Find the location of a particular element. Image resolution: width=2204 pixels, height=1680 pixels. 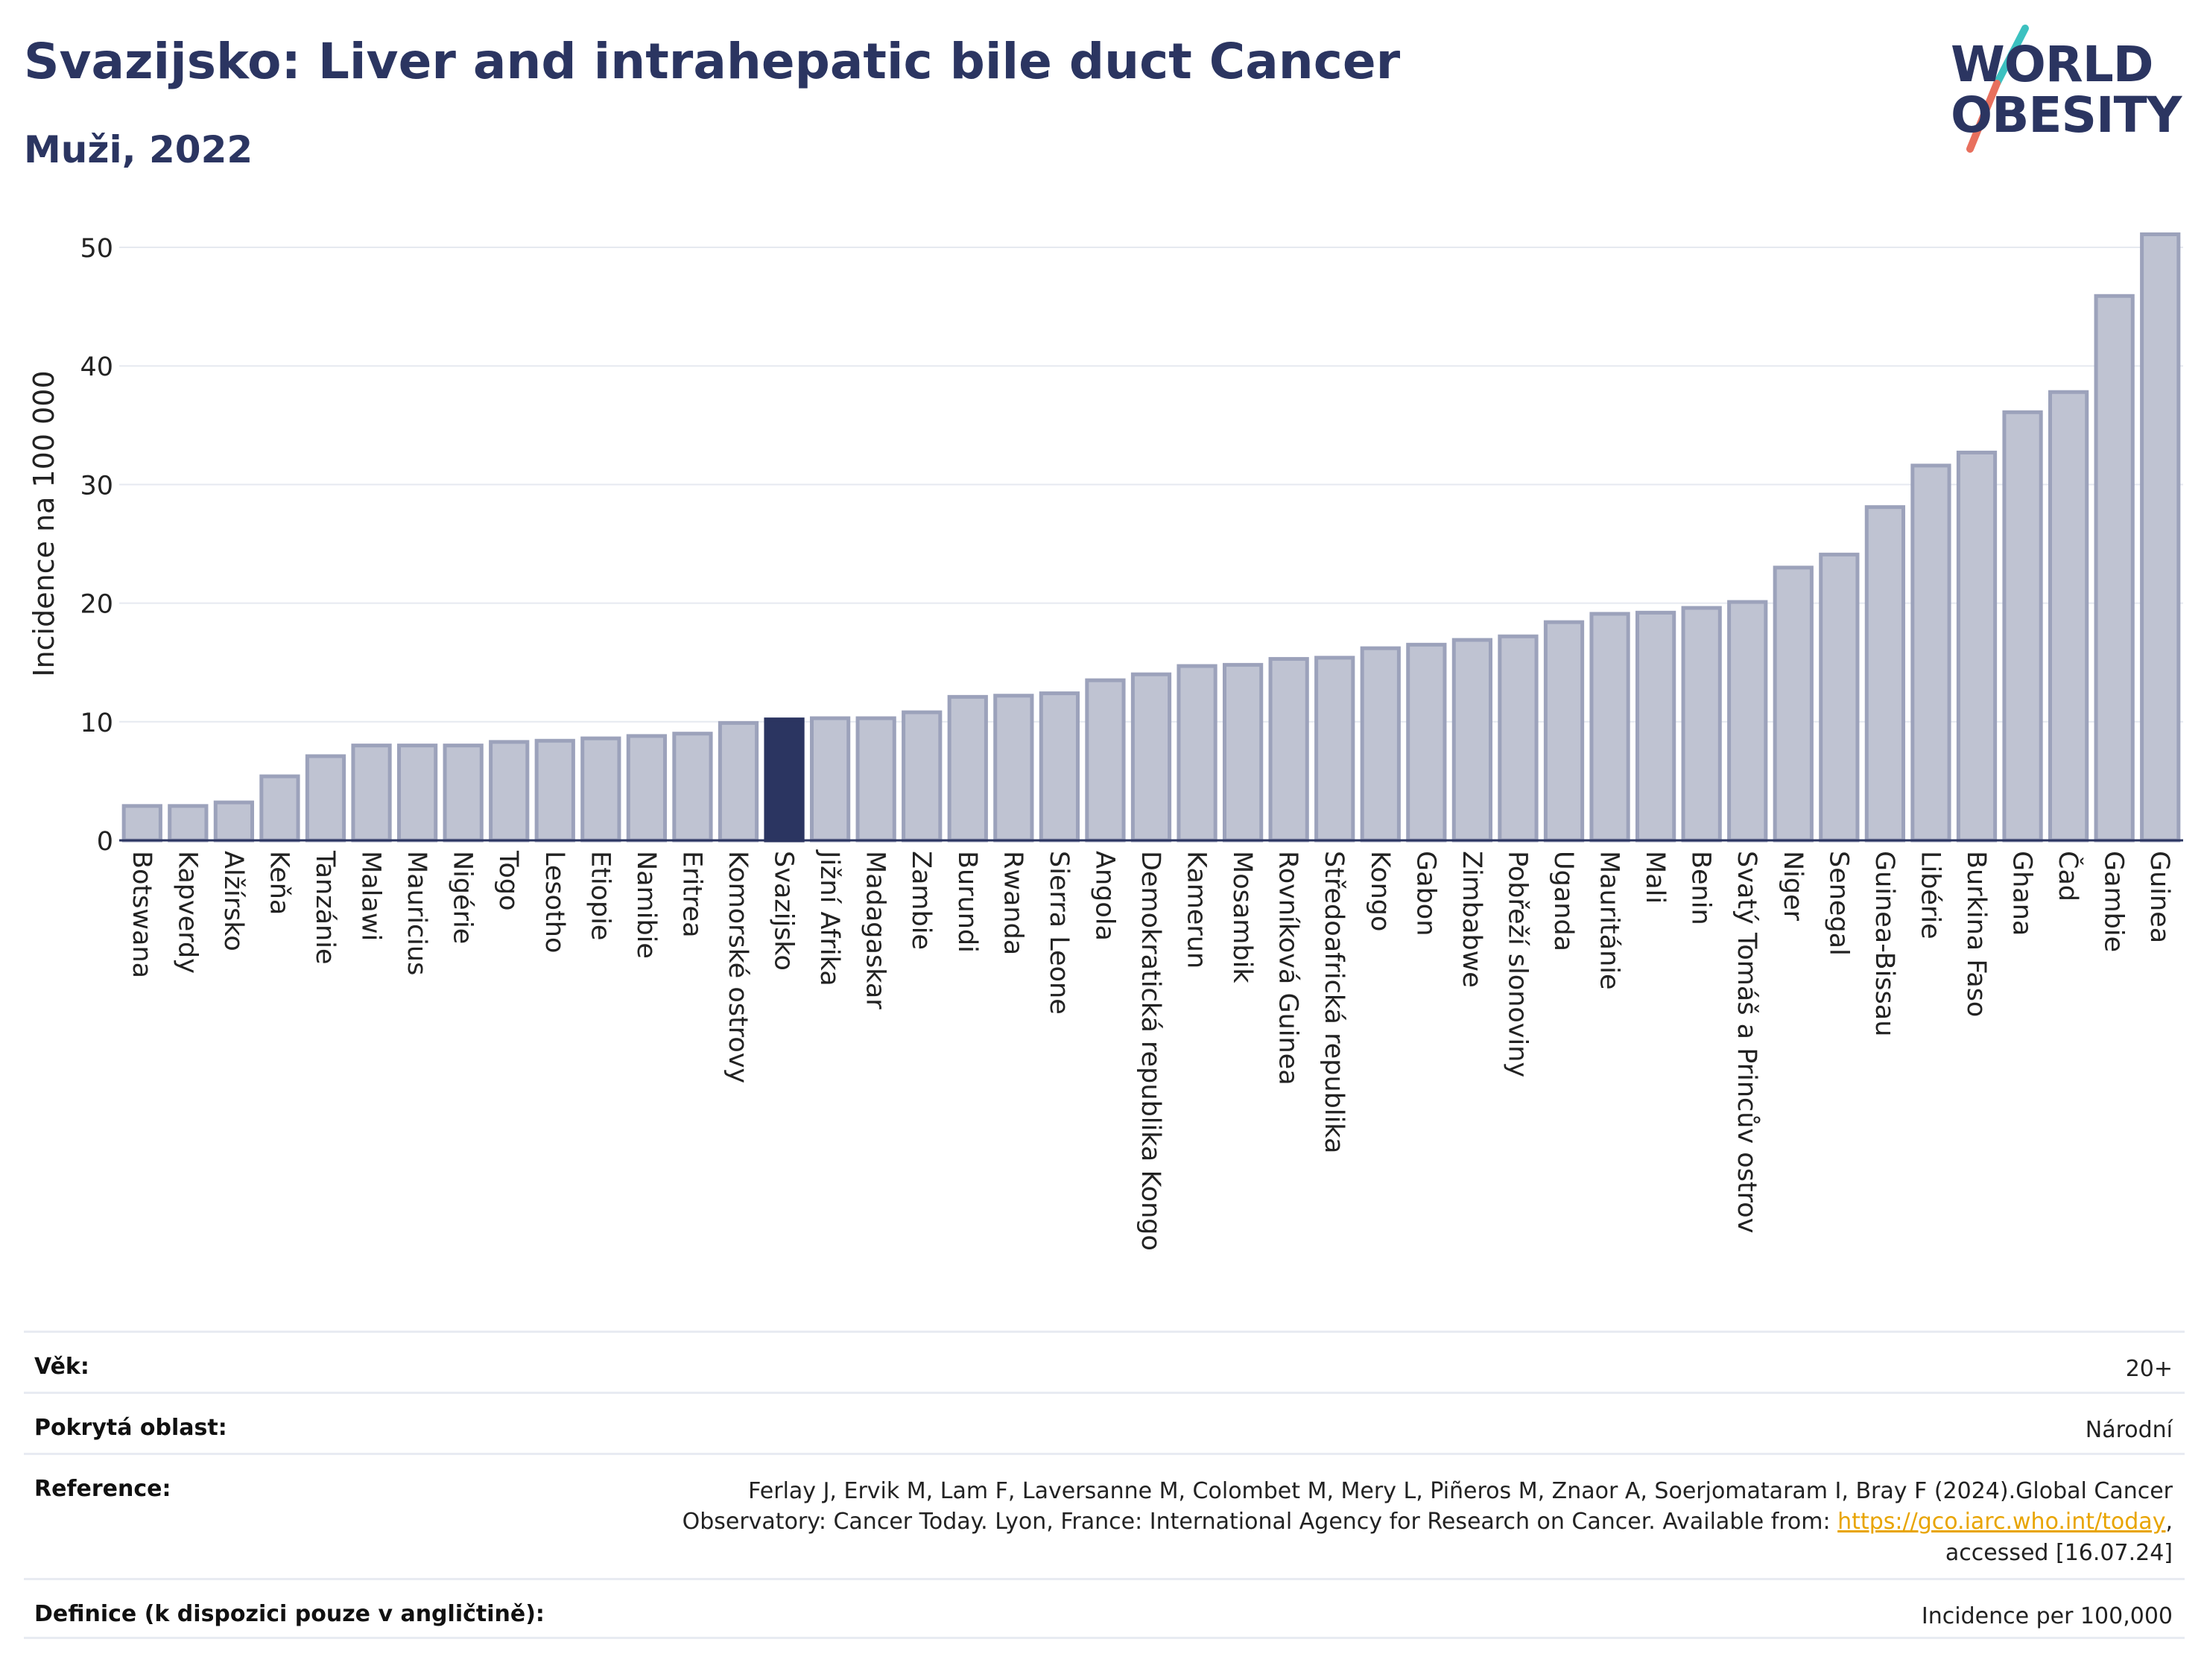

bar-středoafrická-republika is located at coordinates (1334, 749).